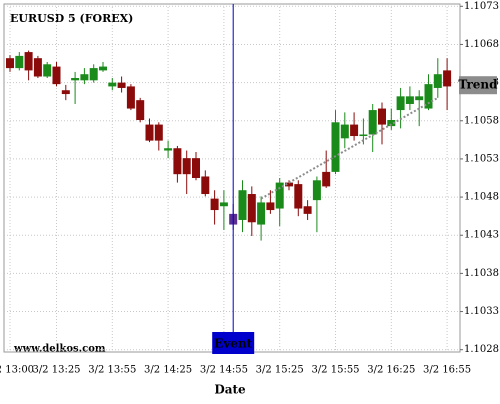 The height and width of the screenshot is (404, 500). I want to click on x-tick-label: 3/2 13:25, so click(56, 370).